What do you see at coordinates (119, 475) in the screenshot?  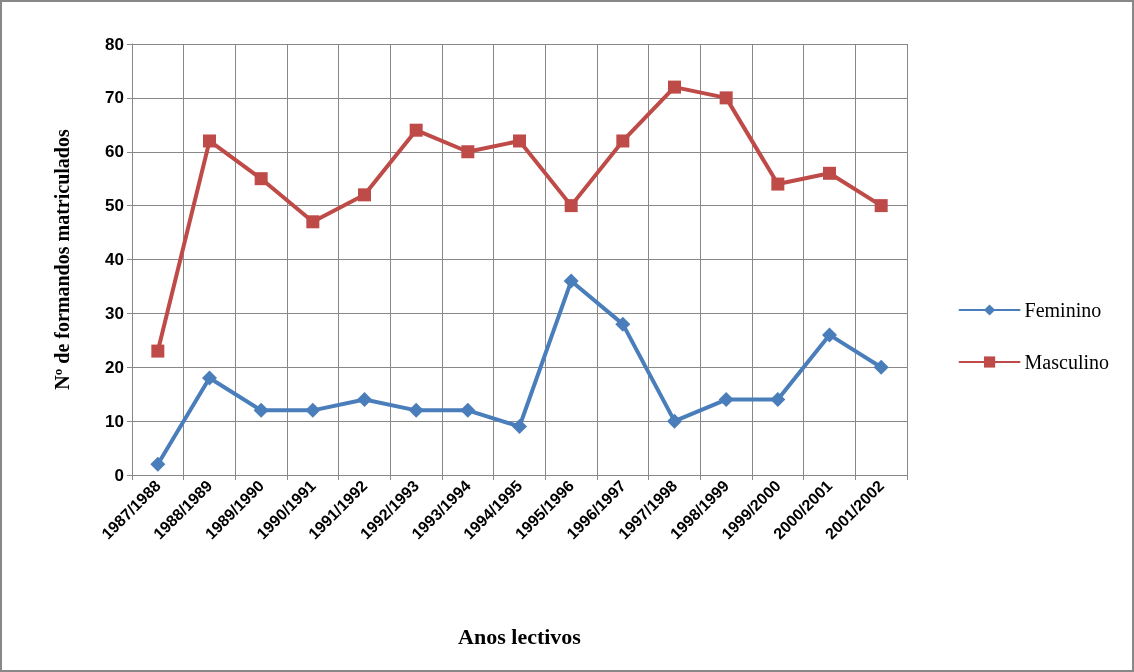 I see `y-tick-label: 0` at bounding box center [119, 475].